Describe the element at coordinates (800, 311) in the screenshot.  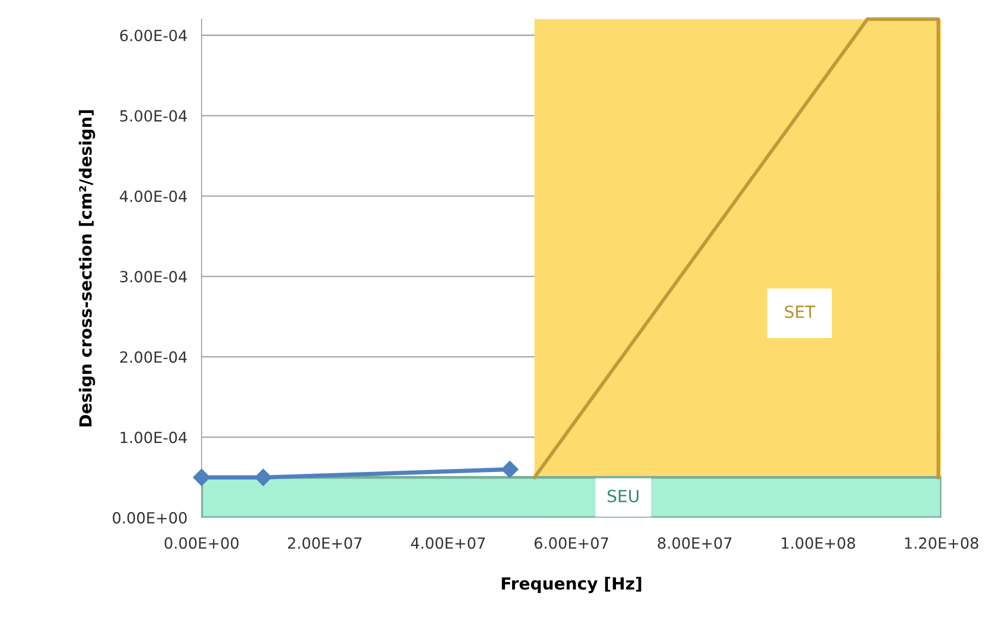
I see `band-label: SET` at that location.